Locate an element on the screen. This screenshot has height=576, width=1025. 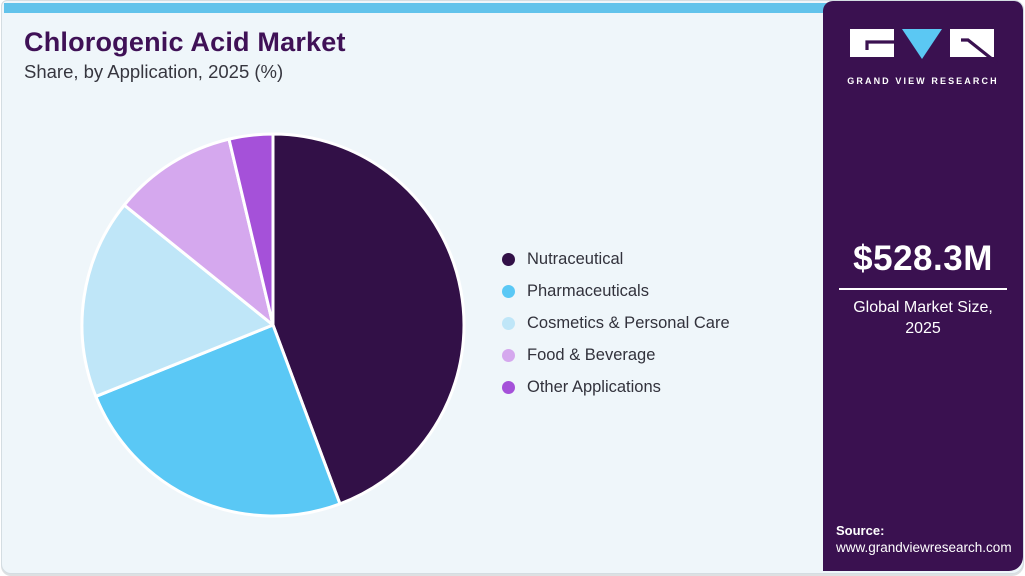
top-accent-bar is located at coordinates (512, 8).